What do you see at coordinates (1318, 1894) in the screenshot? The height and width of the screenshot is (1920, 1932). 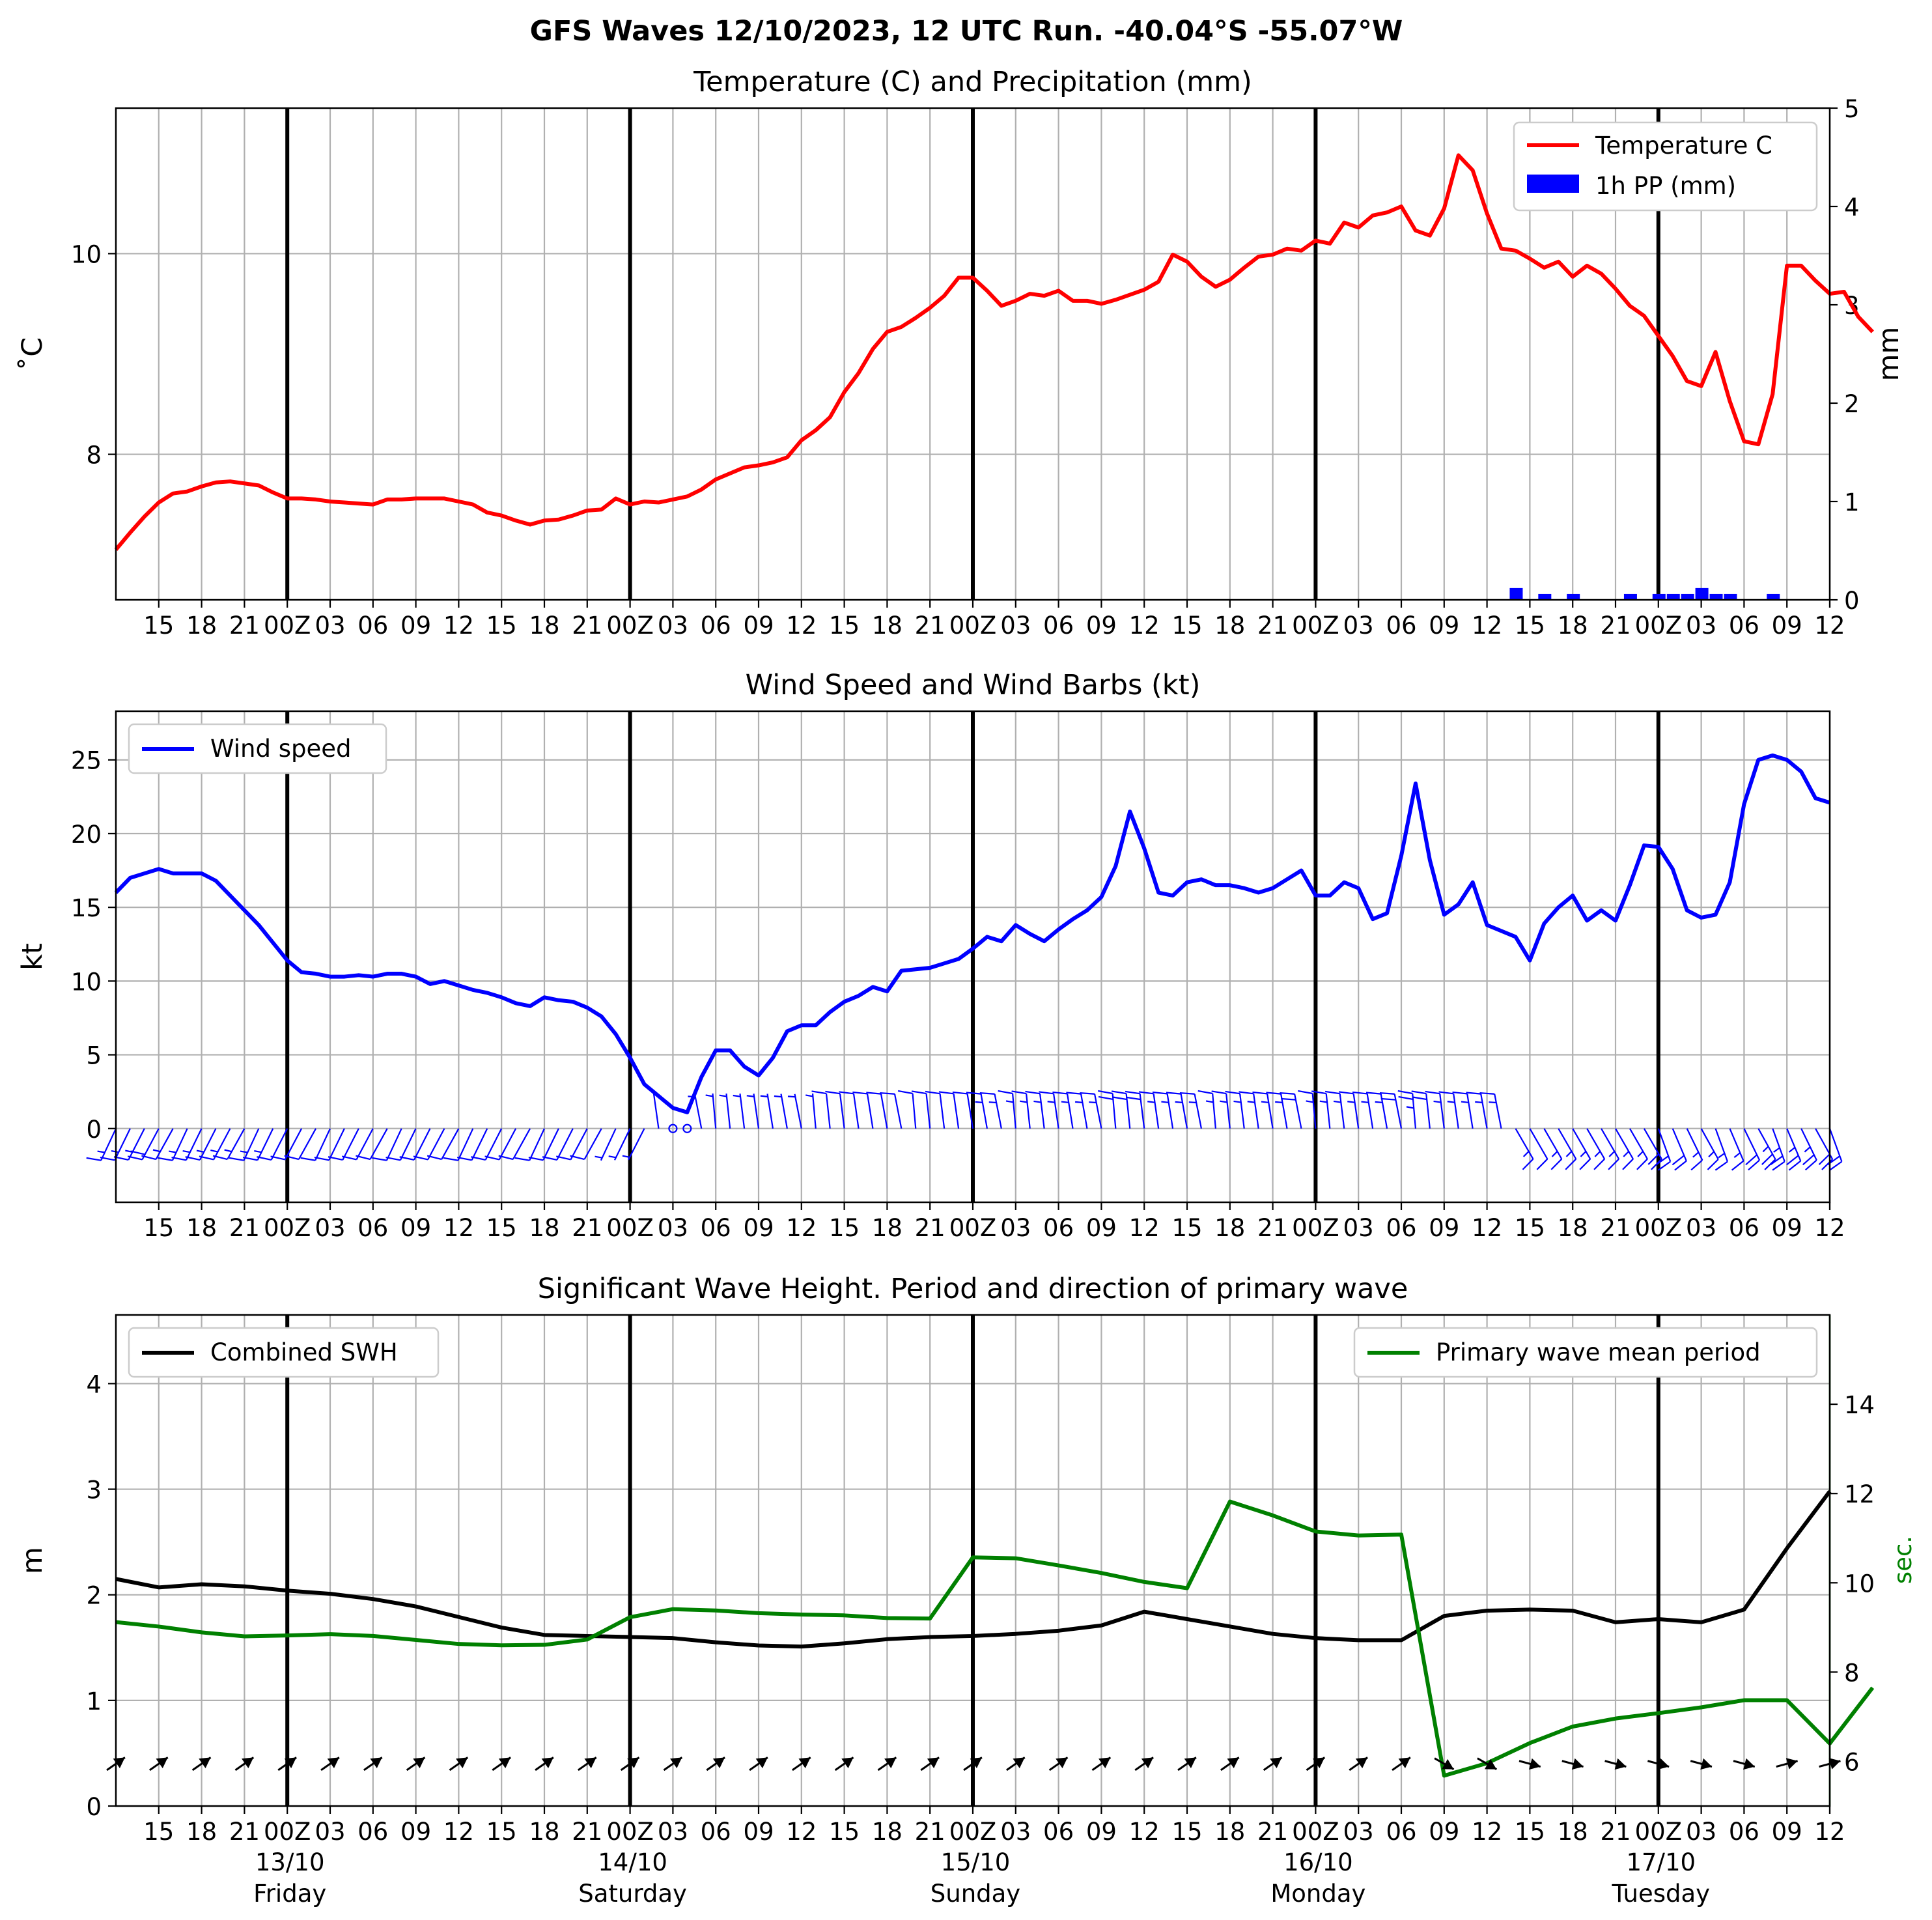 I see `day-weekday-label: Monday` at bounding box center [1318, 1894].